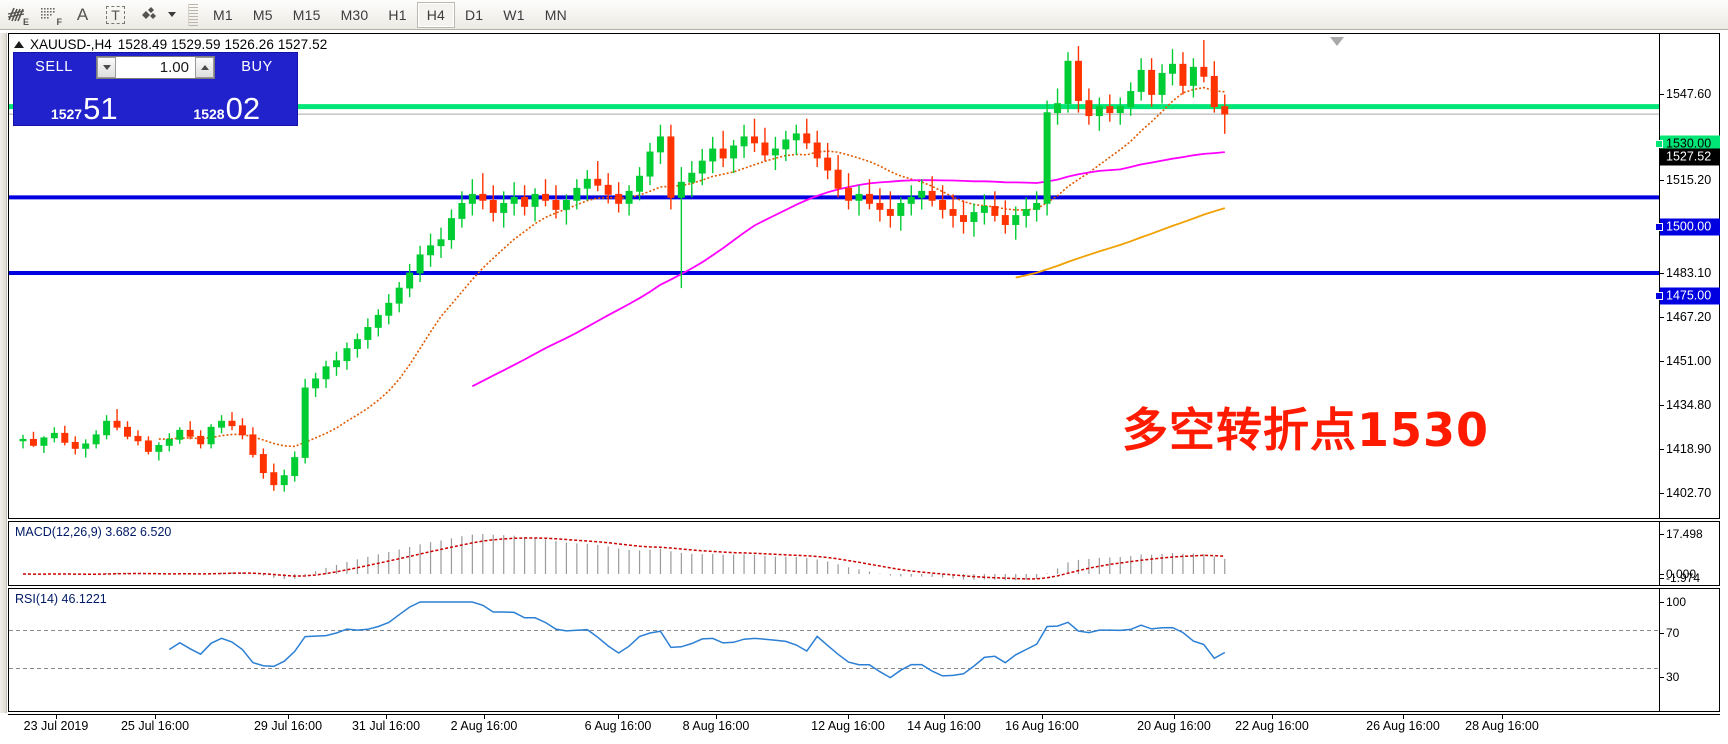 The image size is (1728, 744). I want to click on time-axis-label: 6 Aug 16:00, so click(618, 726).